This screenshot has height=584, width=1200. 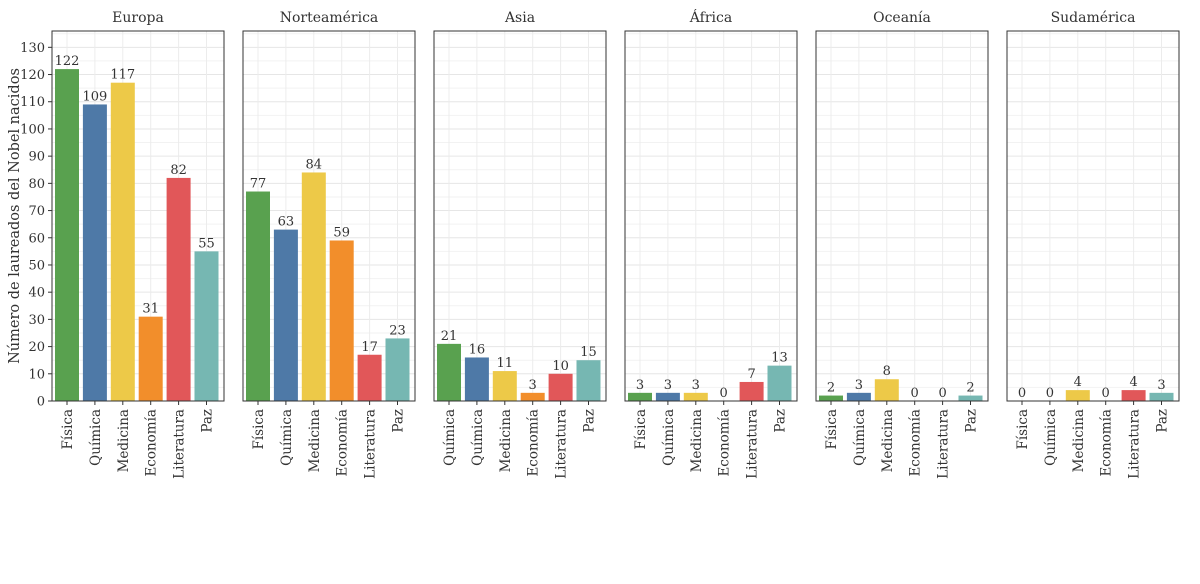 What do you see at coordinates (710, 17) in the screenshot?
I see `facet-title: África` at bounding box center [710, 17].